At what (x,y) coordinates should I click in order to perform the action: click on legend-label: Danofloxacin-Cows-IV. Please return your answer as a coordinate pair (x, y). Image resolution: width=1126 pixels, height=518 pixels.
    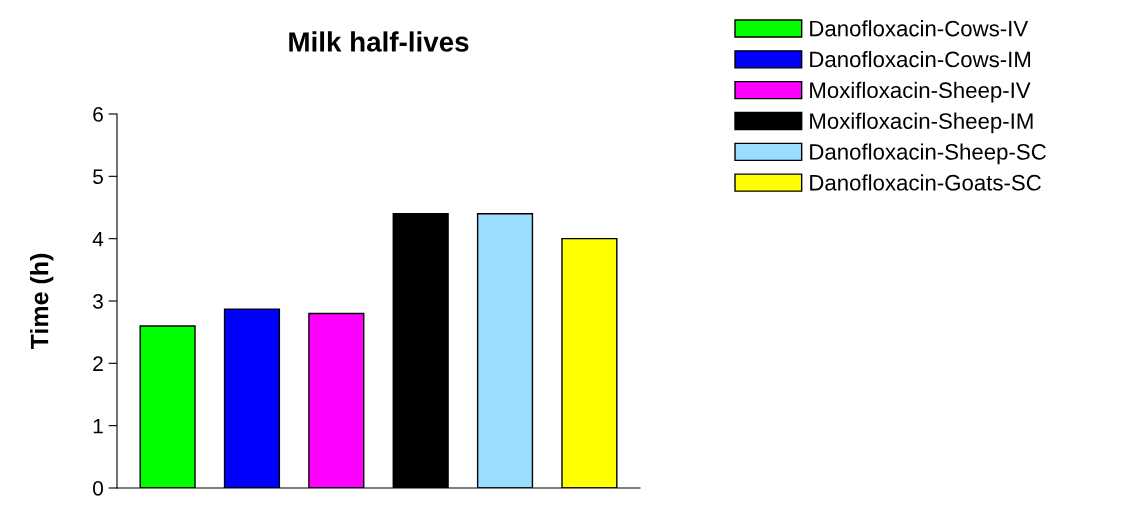
    Looking at the image, I should click on (919, 28).